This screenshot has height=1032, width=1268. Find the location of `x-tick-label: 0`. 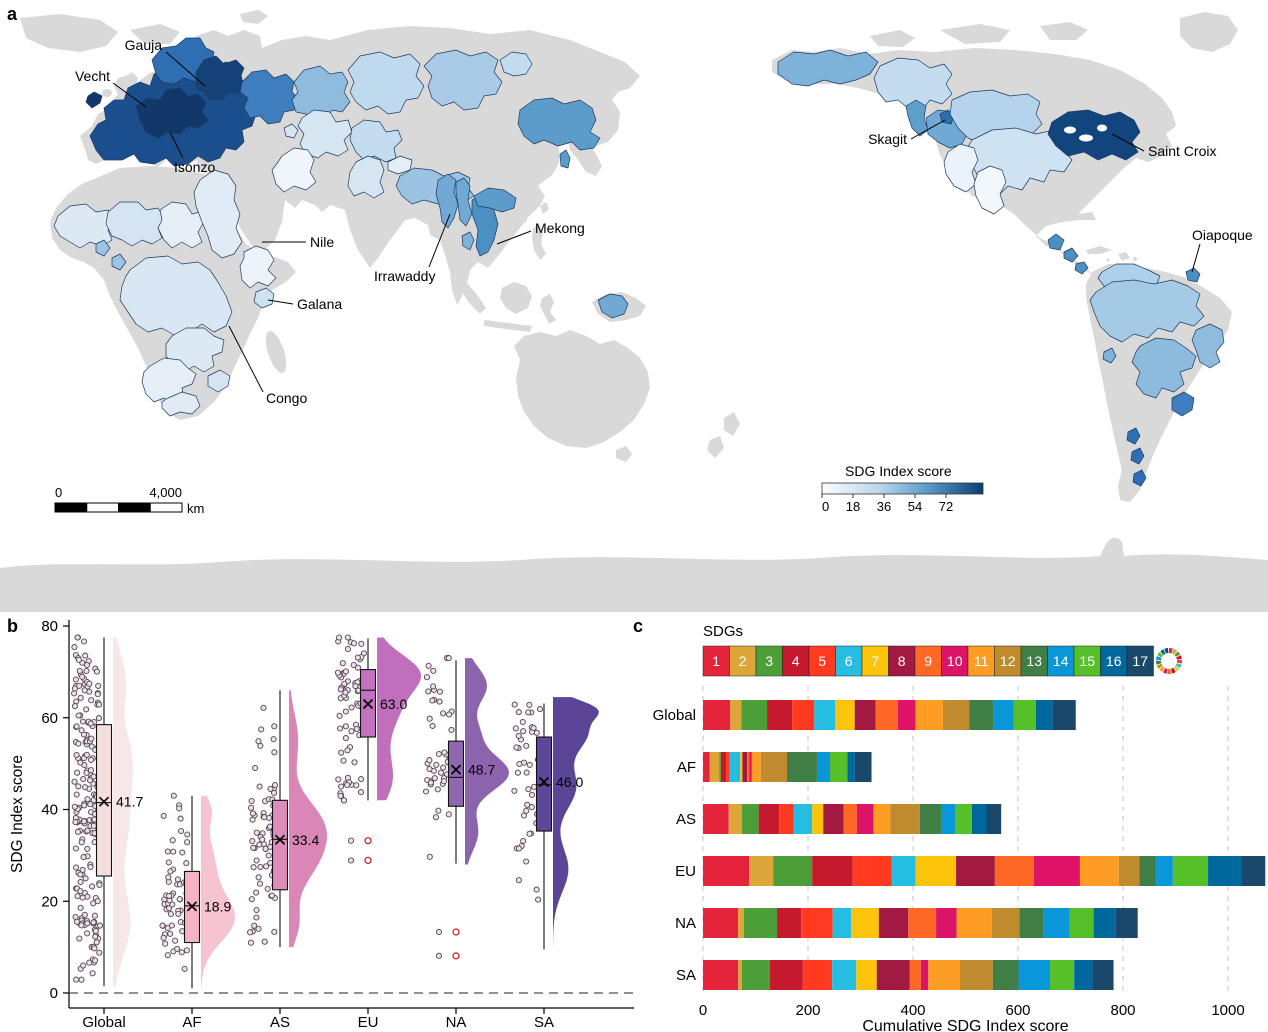

x-tick-label: 0 is located at coordinates (703, 1010).